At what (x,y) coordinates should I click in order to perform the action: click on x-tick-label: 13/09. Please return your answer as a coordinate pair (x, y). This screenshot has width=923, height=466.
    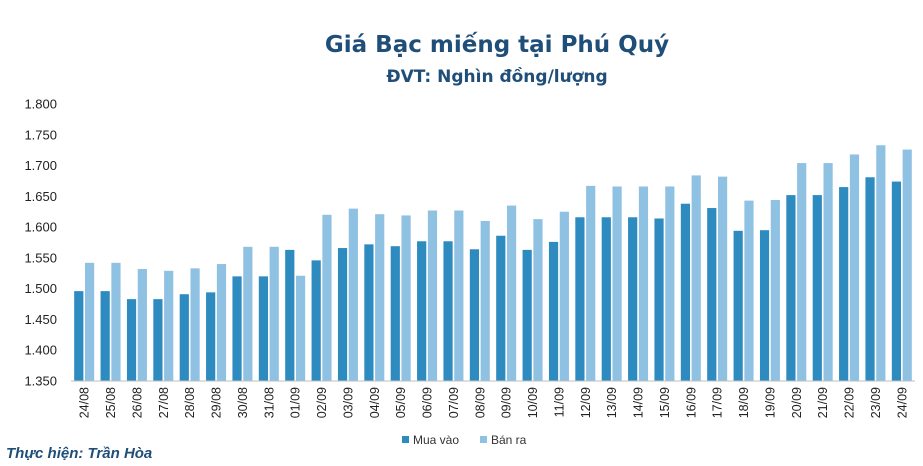
    Looking at the image, I should click on (612, 402).